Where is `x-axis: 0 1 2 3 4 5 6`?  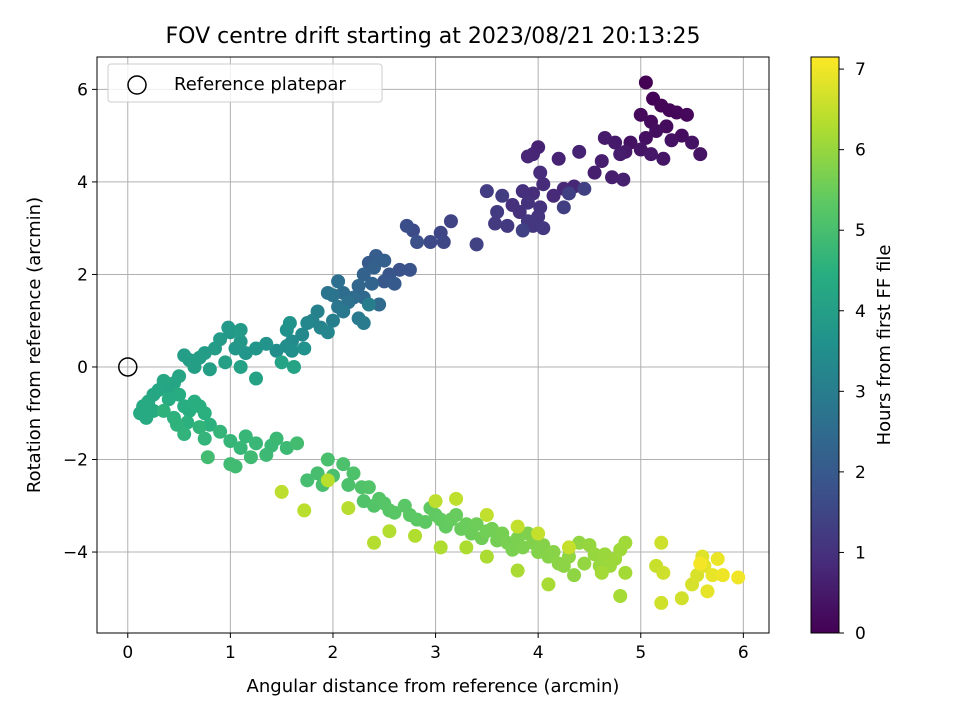 x-axis: 0 1 2 3 4 5 6 is located at coordinates (435, 648).